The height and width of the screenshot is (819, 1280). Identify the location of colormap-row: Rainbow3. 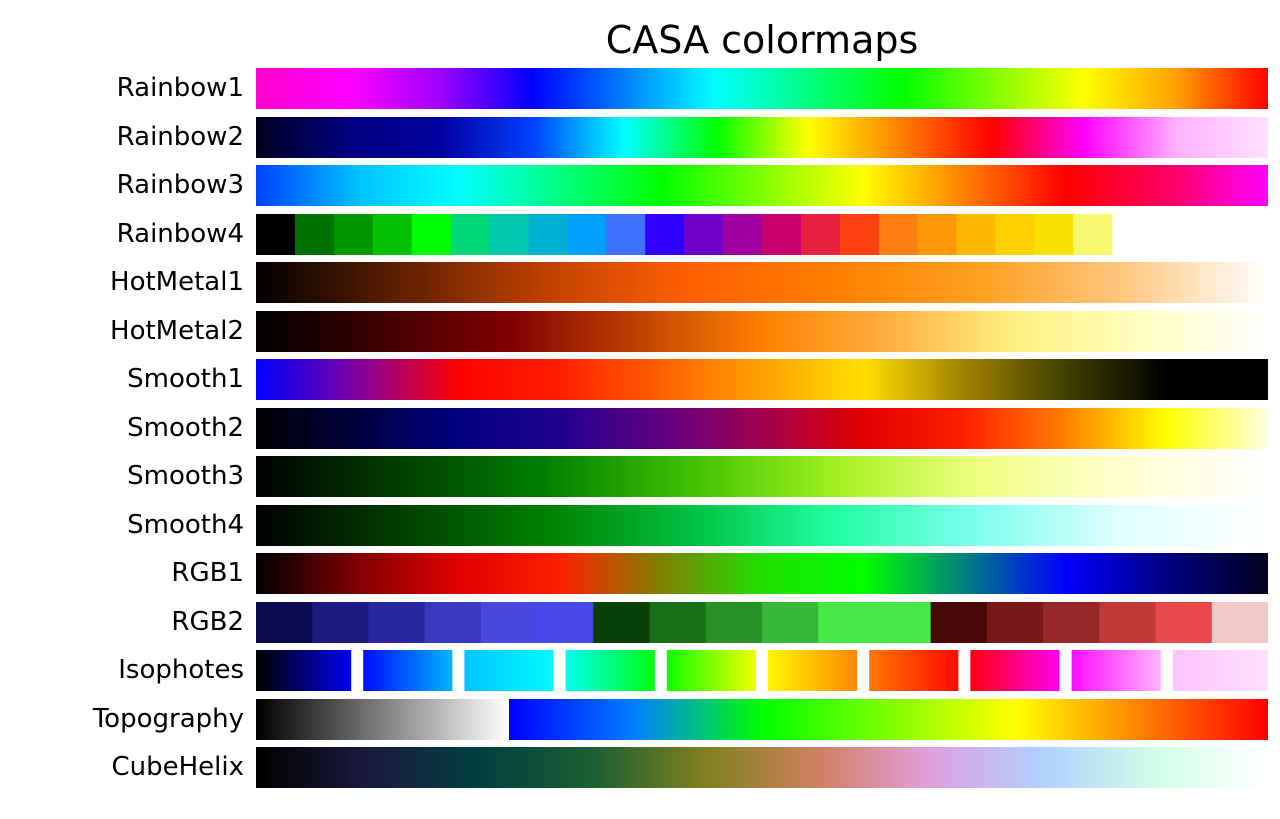
(640, 185).